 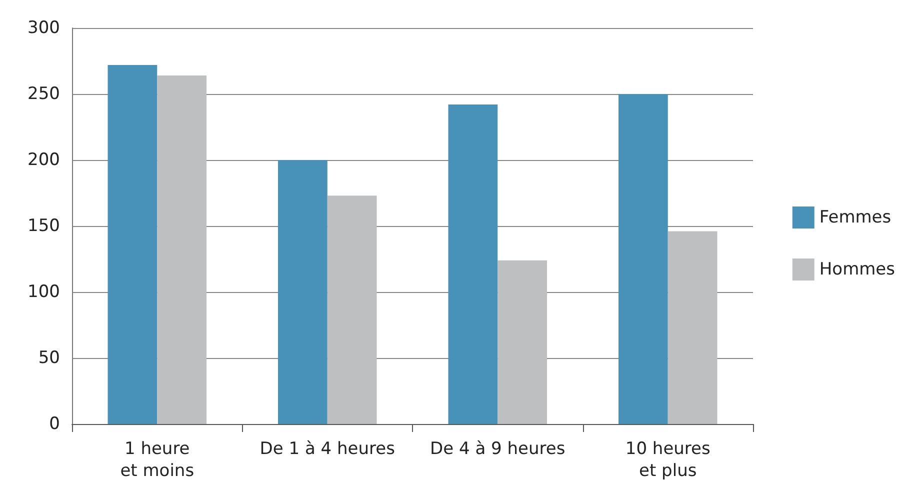 What do you see at coordinates (44, 28) in the screenshot?
I see `y-tick-label: 300` at bounding box center [44, 28].